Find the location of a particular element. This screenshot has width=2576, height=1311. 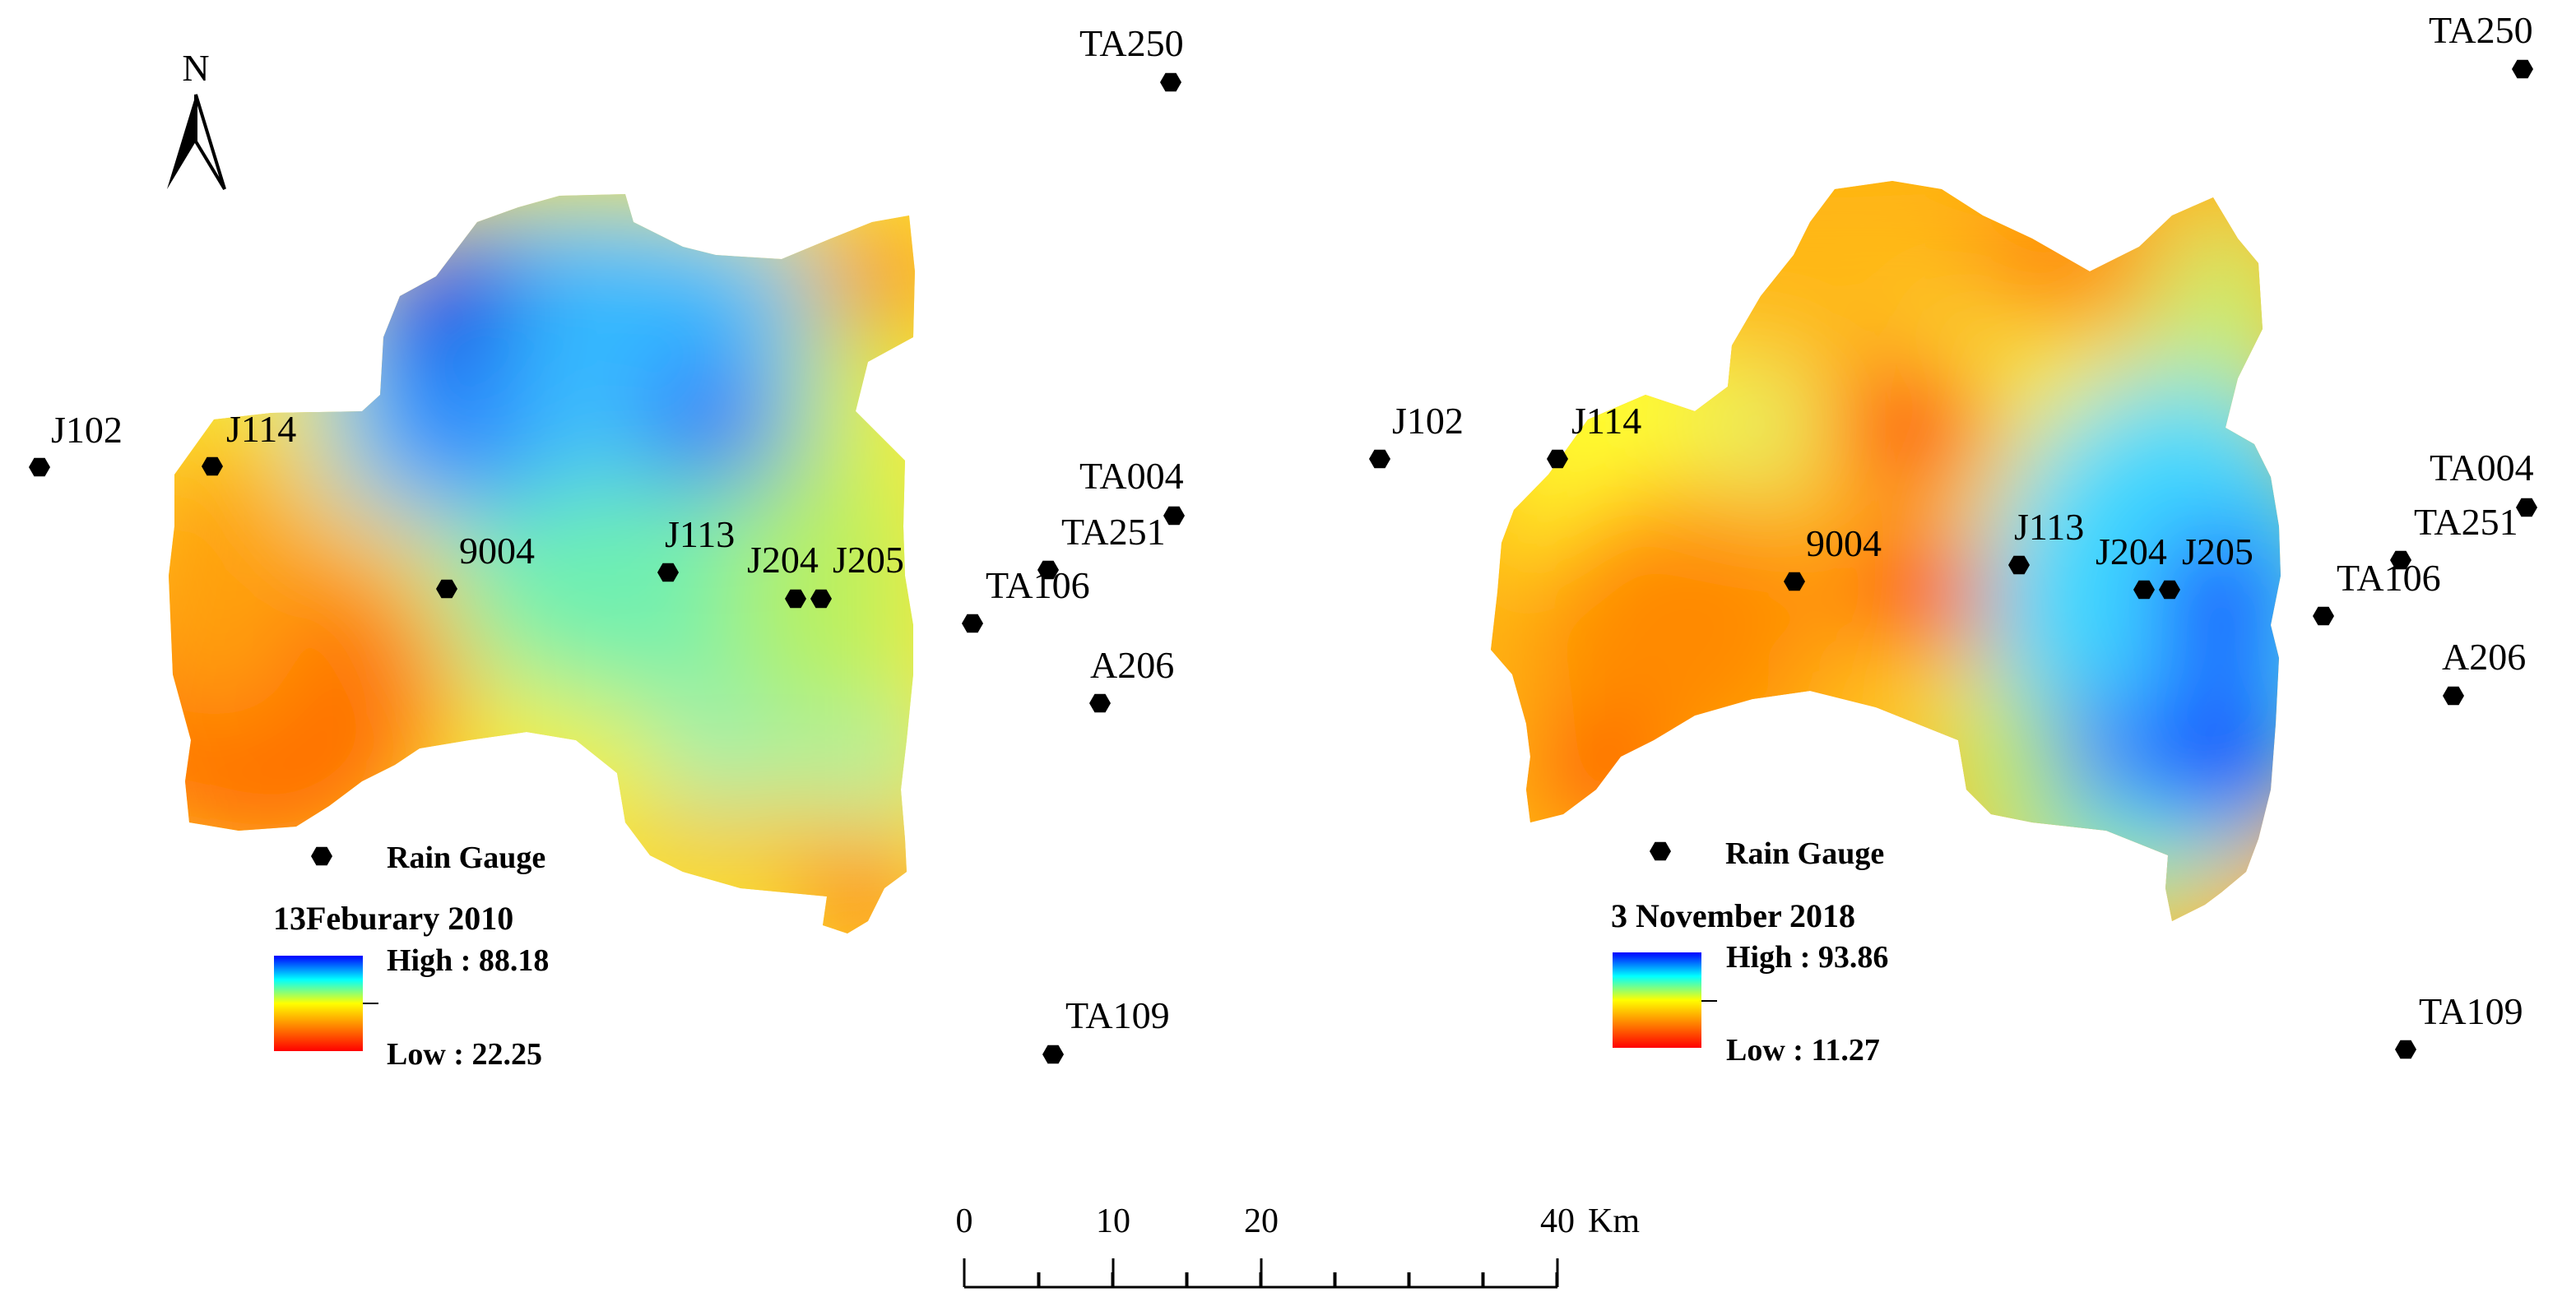

right-gauge-label-j204: J204 is located at coordinates (2131, 551).